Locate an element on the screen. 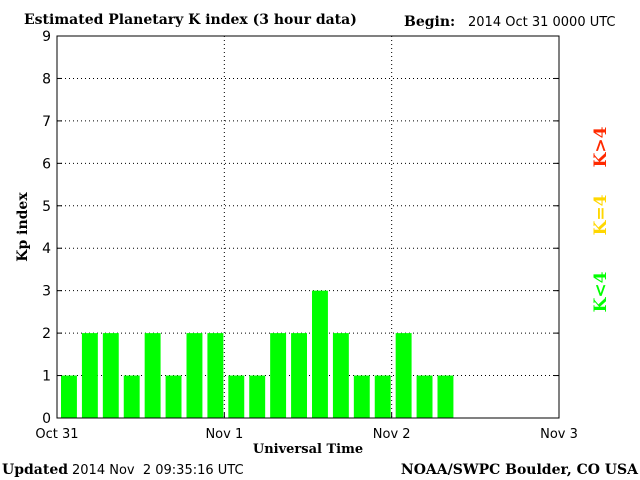 The width and height of the screenshot is (640, 480). y-tick-label: 7 is located at coordinates (46, 122).